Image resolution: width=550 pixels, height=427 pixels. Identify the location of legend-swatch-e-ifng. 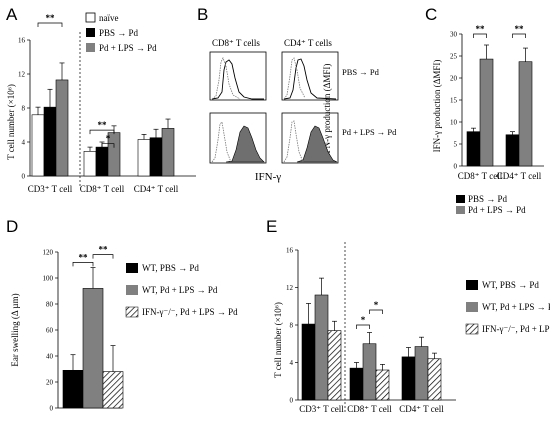
(472, 329).